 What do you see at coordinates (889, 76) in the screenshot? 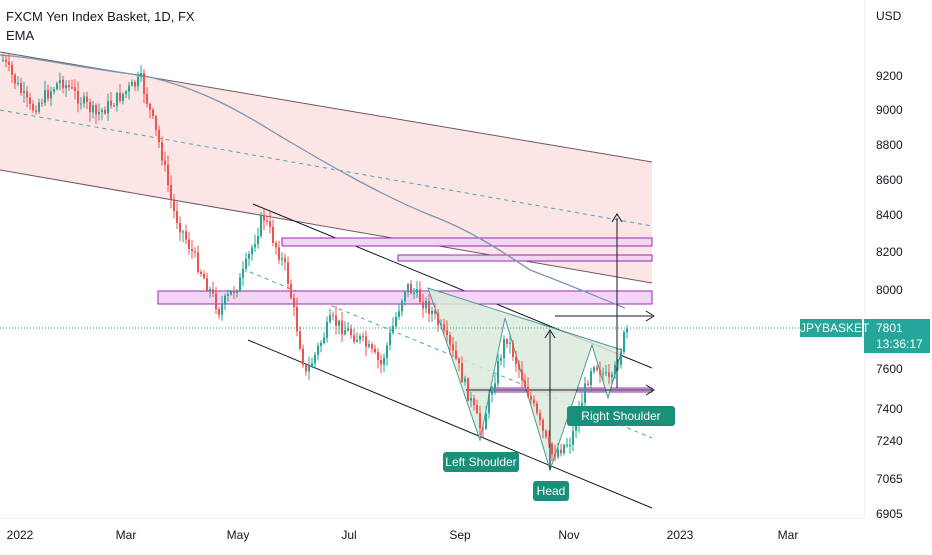
I see `price-tick-label: 9200` at bounding box center [889, 76].